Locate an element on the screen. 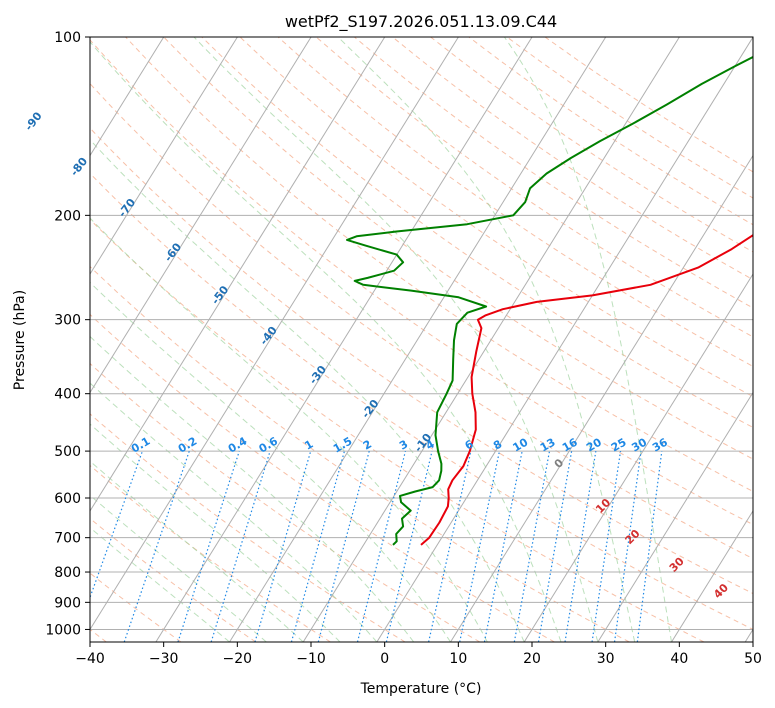 Image resolution: width=775 pixels, height=708 pixels. y-tick-label: 600 is located at coordinates (67, 499).